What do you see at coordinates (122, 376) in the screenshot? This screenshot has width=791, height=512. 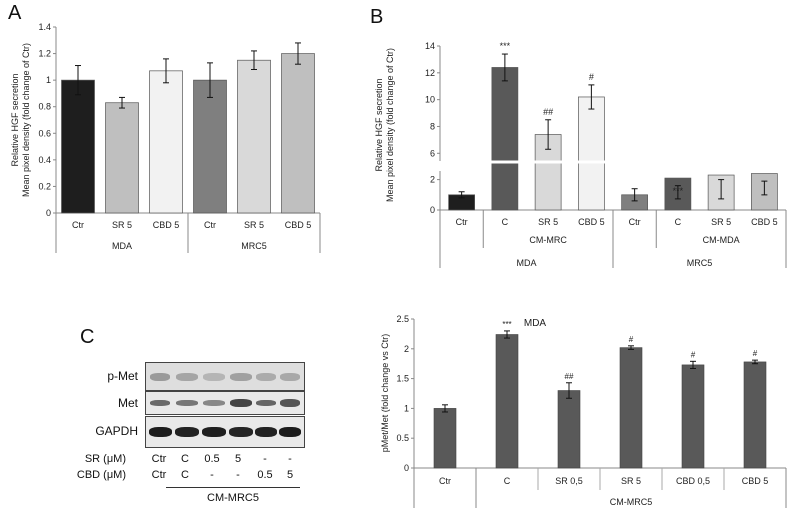 I see `blot-label-pmet: p-Met` at bounding box center [122, 376].